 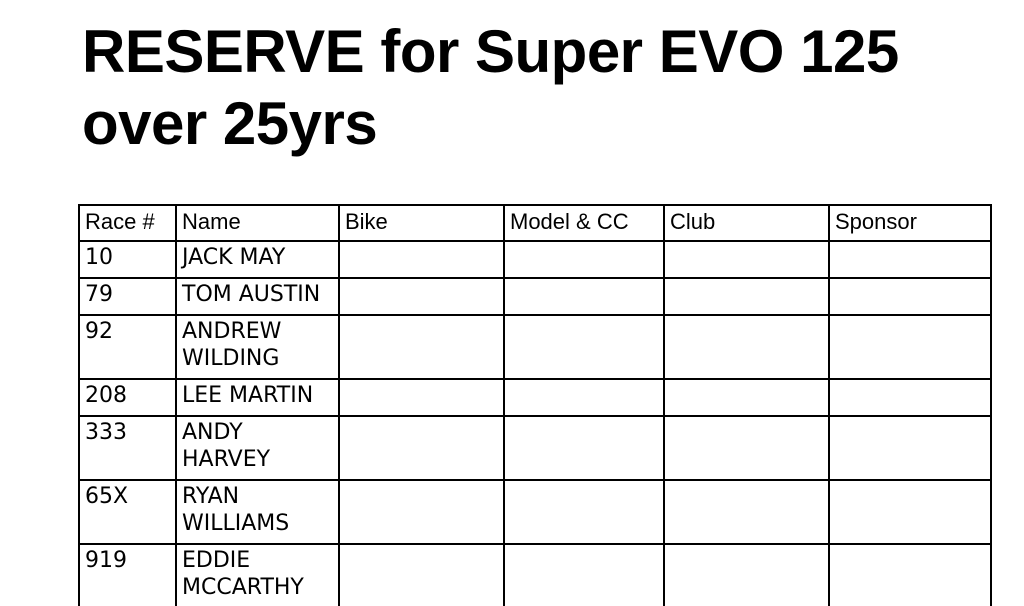 I want to click on name-cell: EDDIE MCCARTHY, so click(x=257, y=574).